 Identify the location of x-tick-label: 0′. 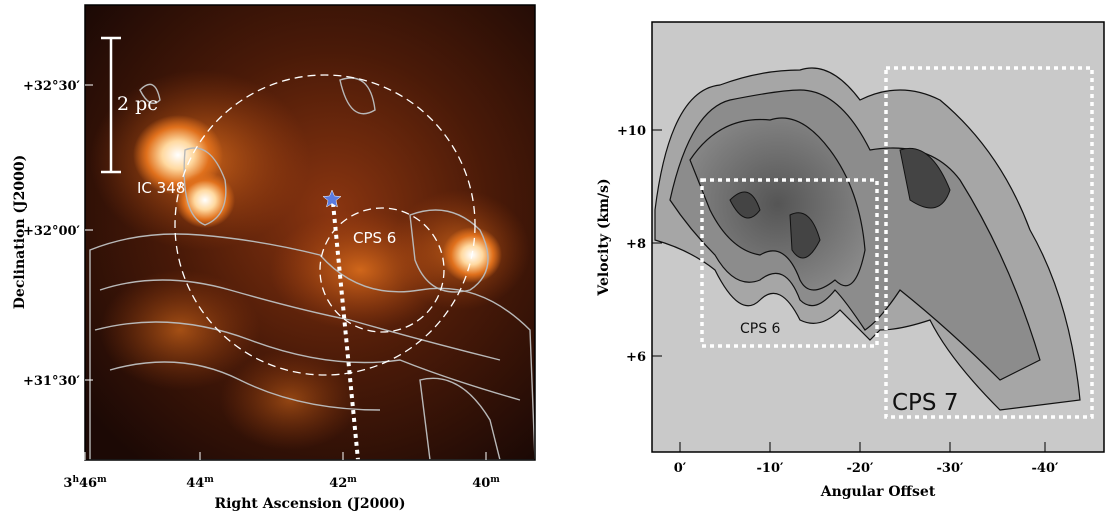
(680, 468).